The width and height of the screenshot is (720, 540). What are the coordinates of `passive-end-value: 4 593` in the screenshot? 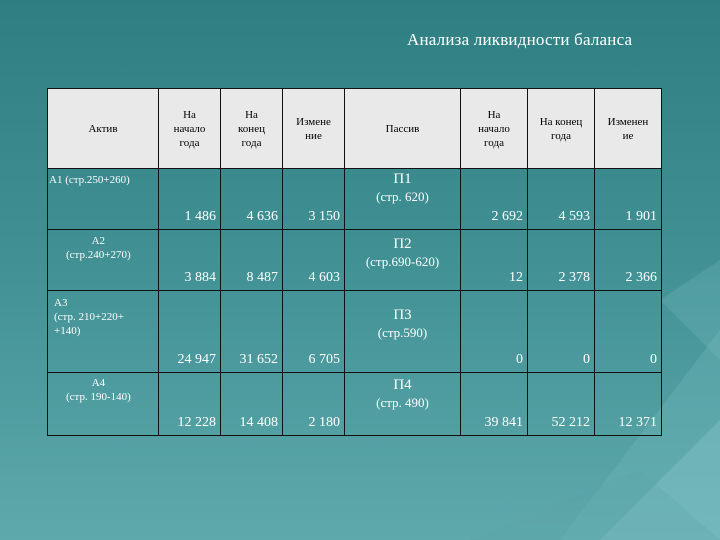 It's located at (574, 216).